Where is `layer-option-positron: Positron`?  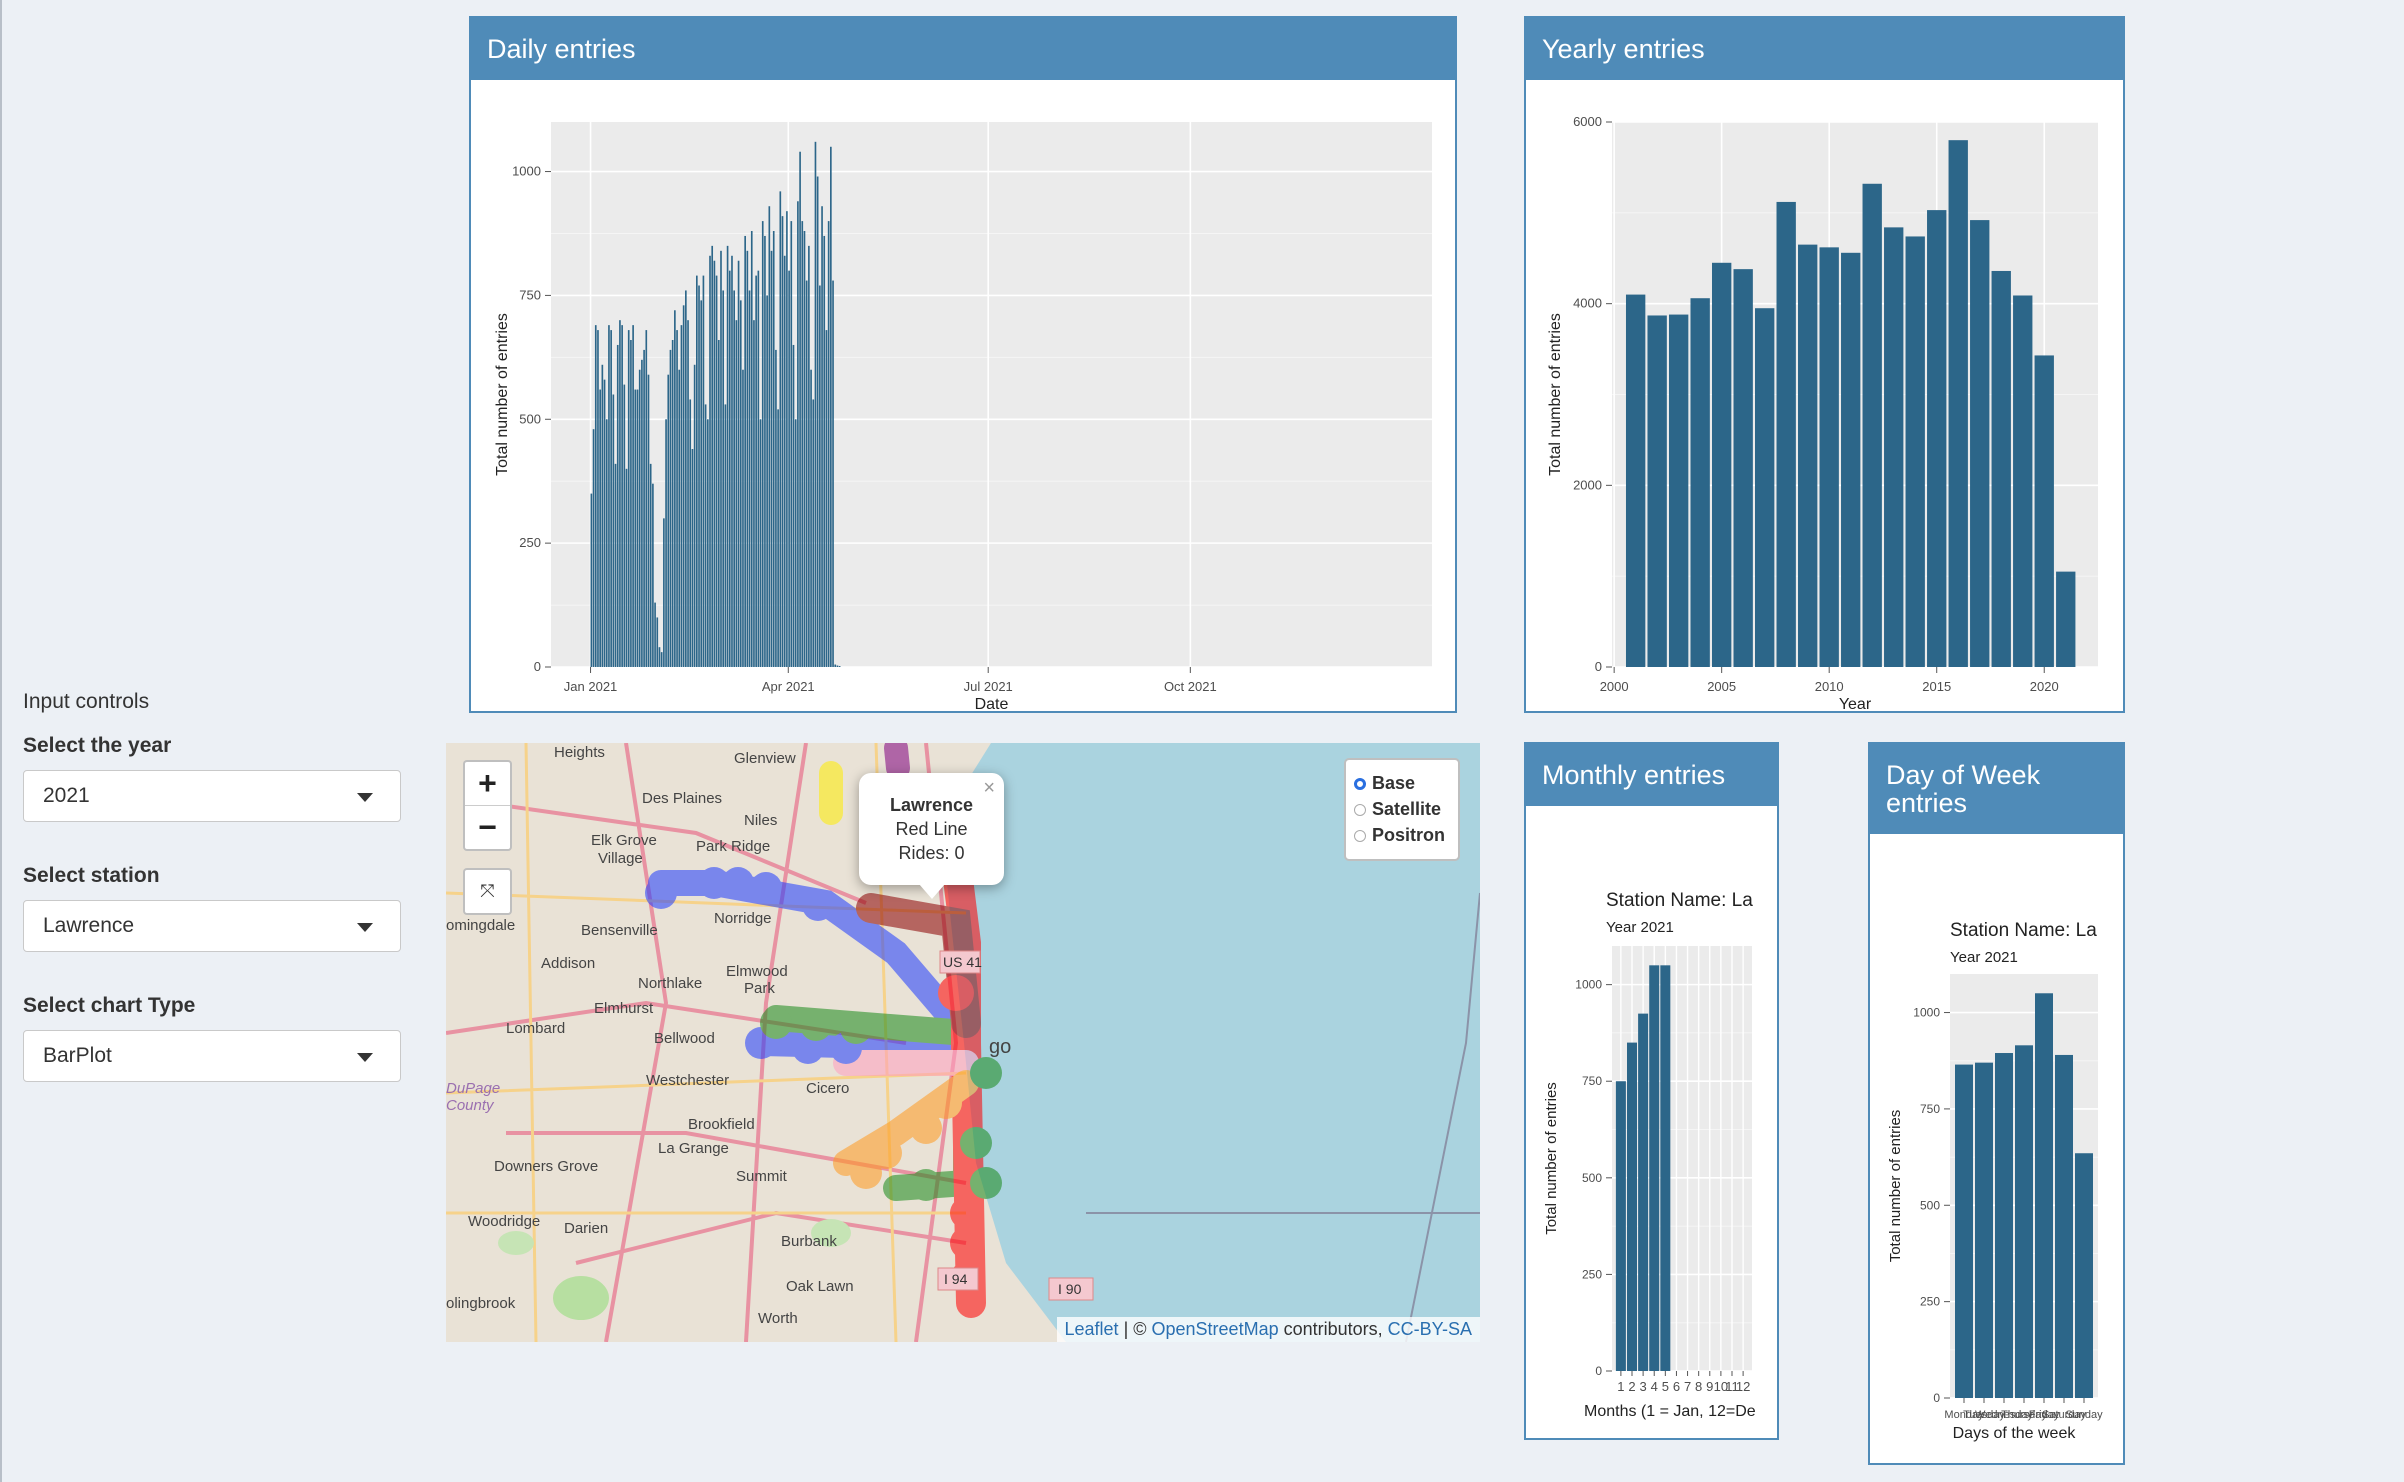 layer-option-positron: Positron is located at coordinates (1402, 835).